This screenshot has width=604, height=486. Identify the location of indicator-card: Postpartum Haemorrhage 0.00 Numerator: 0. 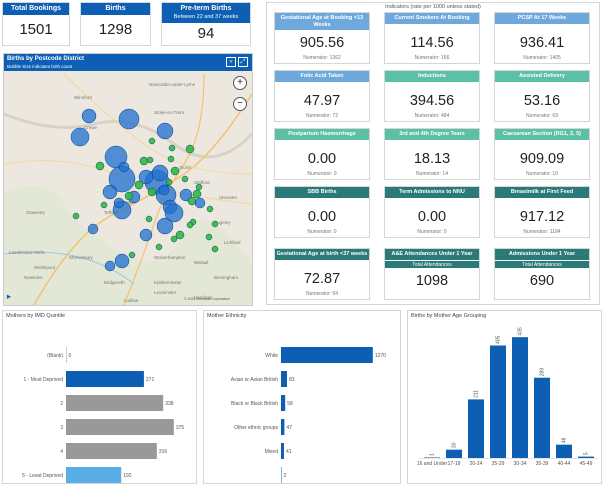
(322, 154).